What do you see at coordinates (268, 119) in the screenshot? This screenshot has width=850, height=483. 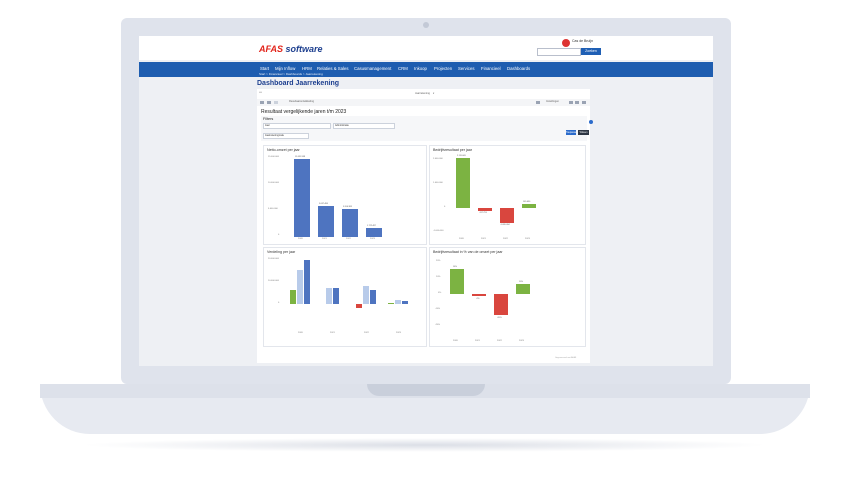 I see `filters-label: Filters` at bounding box center [268, 119].